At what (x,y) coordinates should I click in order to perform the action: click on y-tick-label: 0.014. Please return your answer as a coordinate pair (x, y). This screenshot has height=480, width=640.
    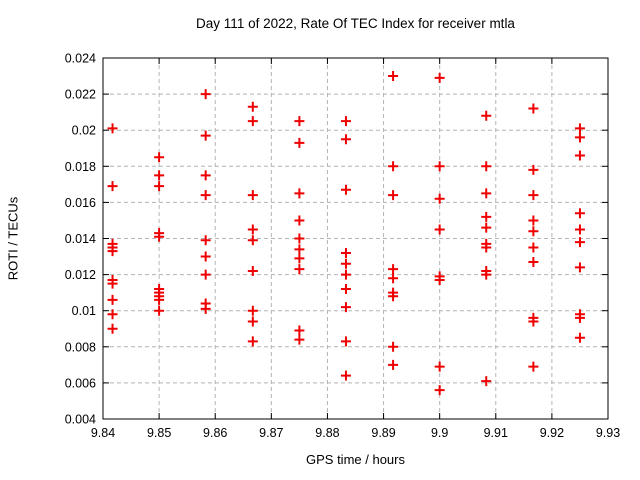
    Looking at the image, I should click on (80, 239).